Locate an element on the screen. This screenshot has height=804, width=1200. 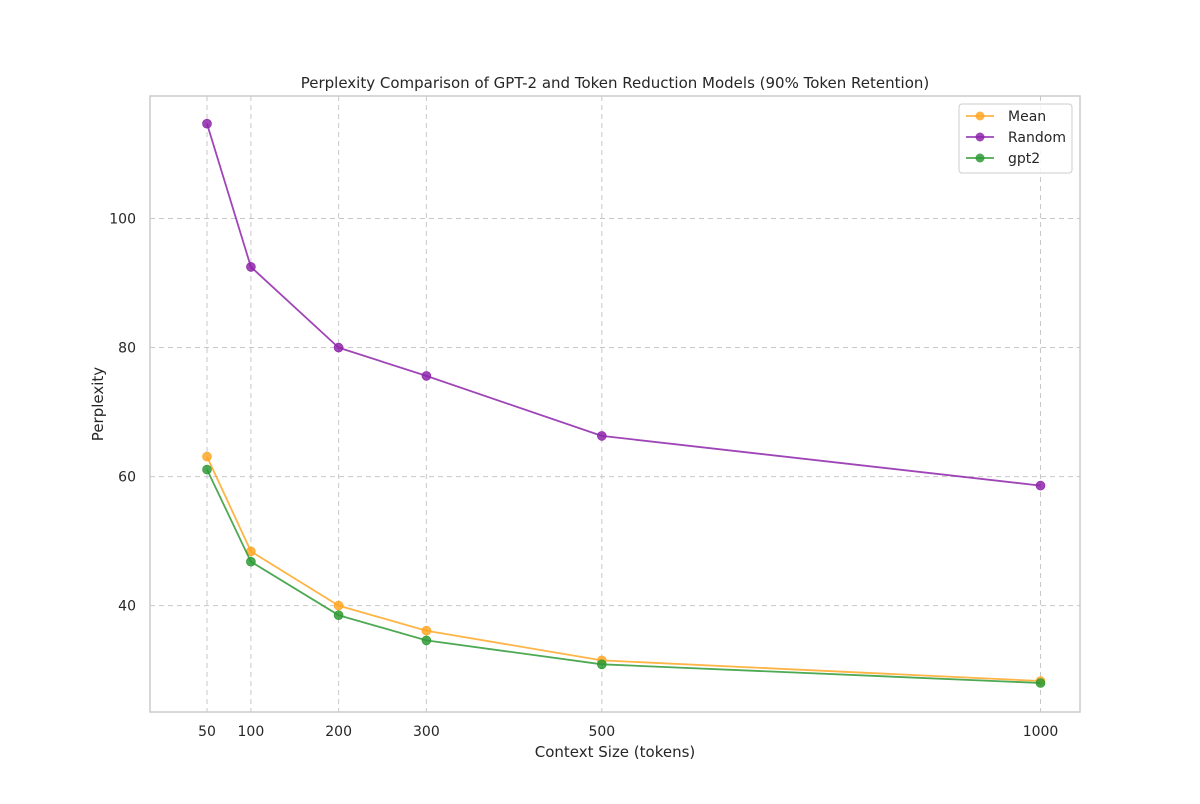
legend: Mean Random gpt2 is located at coordinates (1015, 138).